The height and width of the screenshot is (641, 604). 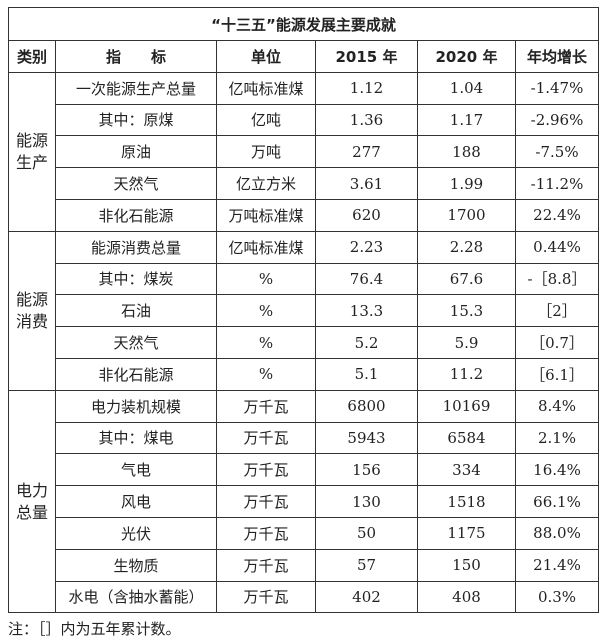 What do you see at coordinates (266, 56) in the screenshot?
I see `column-header: 单位` at bounding box center [266, 56].